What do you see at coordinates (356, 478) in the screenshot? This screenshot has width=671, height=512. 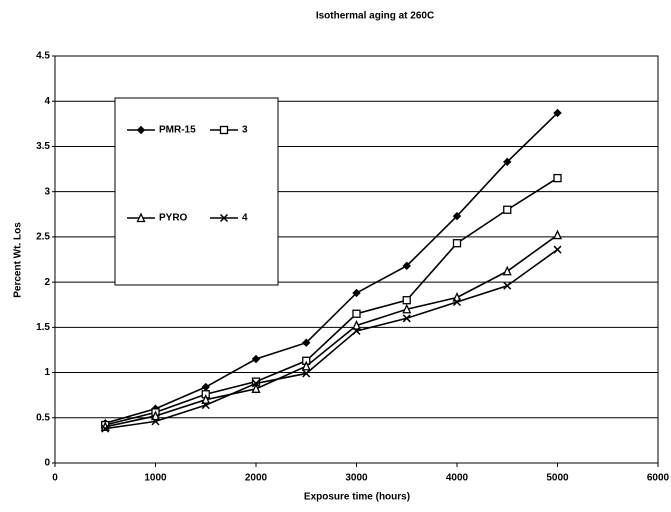 I see `x-tick-label: 3000` at bounding box center [356, 478].